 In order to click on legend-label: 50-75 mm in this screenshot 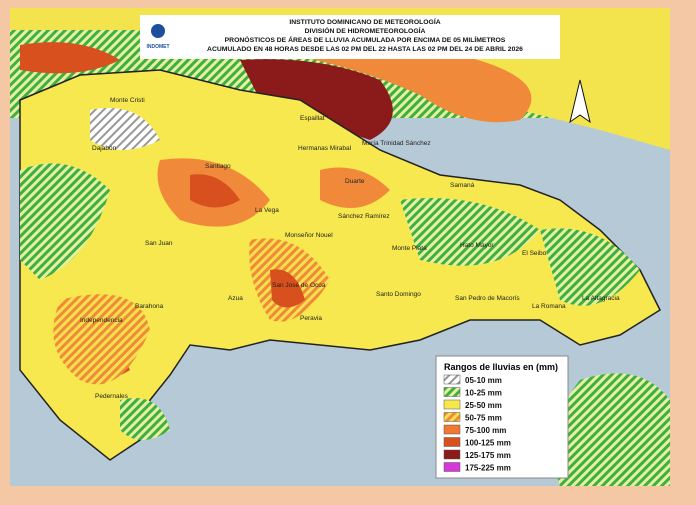, I will do `click(483, 418)`.